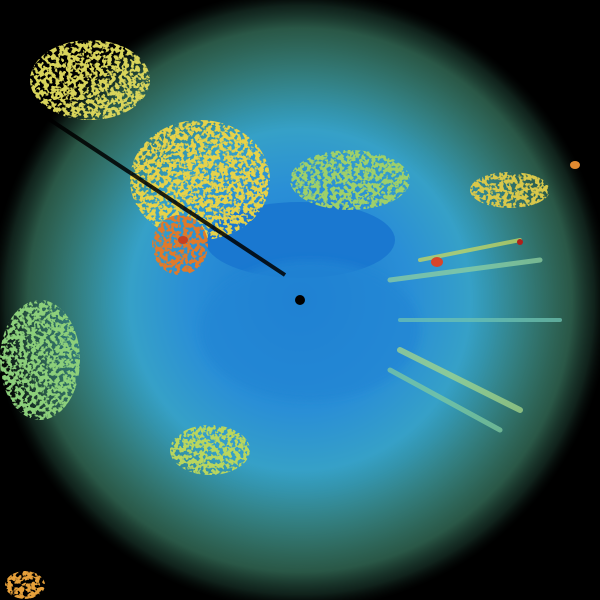 The width and height of the screenshot is (600, 600). What do you see at coordinates (474, 335) in the screenshot?
I see `streaks` at bounding box center [474, 335].